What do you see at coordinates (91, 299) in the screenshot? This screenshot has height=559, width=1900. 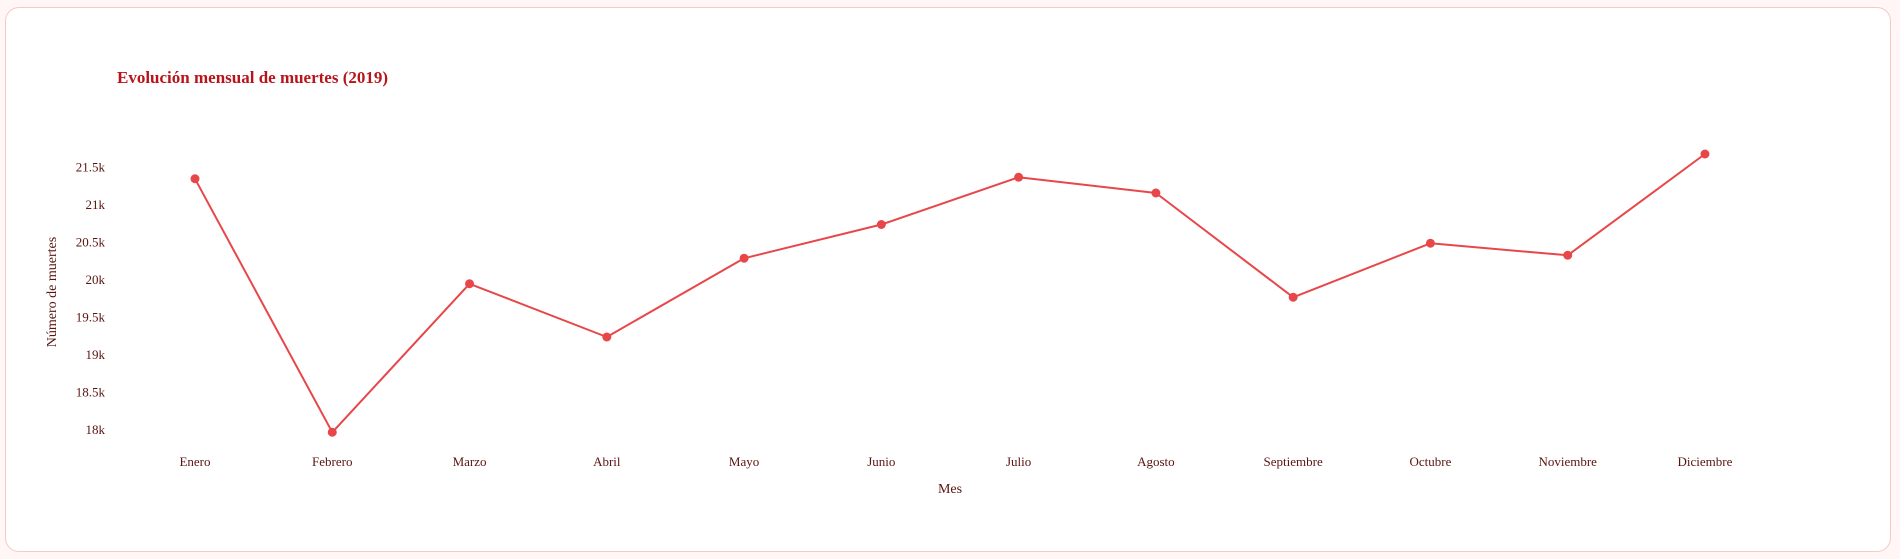 I see `y-axis-ticks: 18k 18.5k 19k 19.5k 20k 20.5k 21k 21.5k` at bounding box center [91, 299].